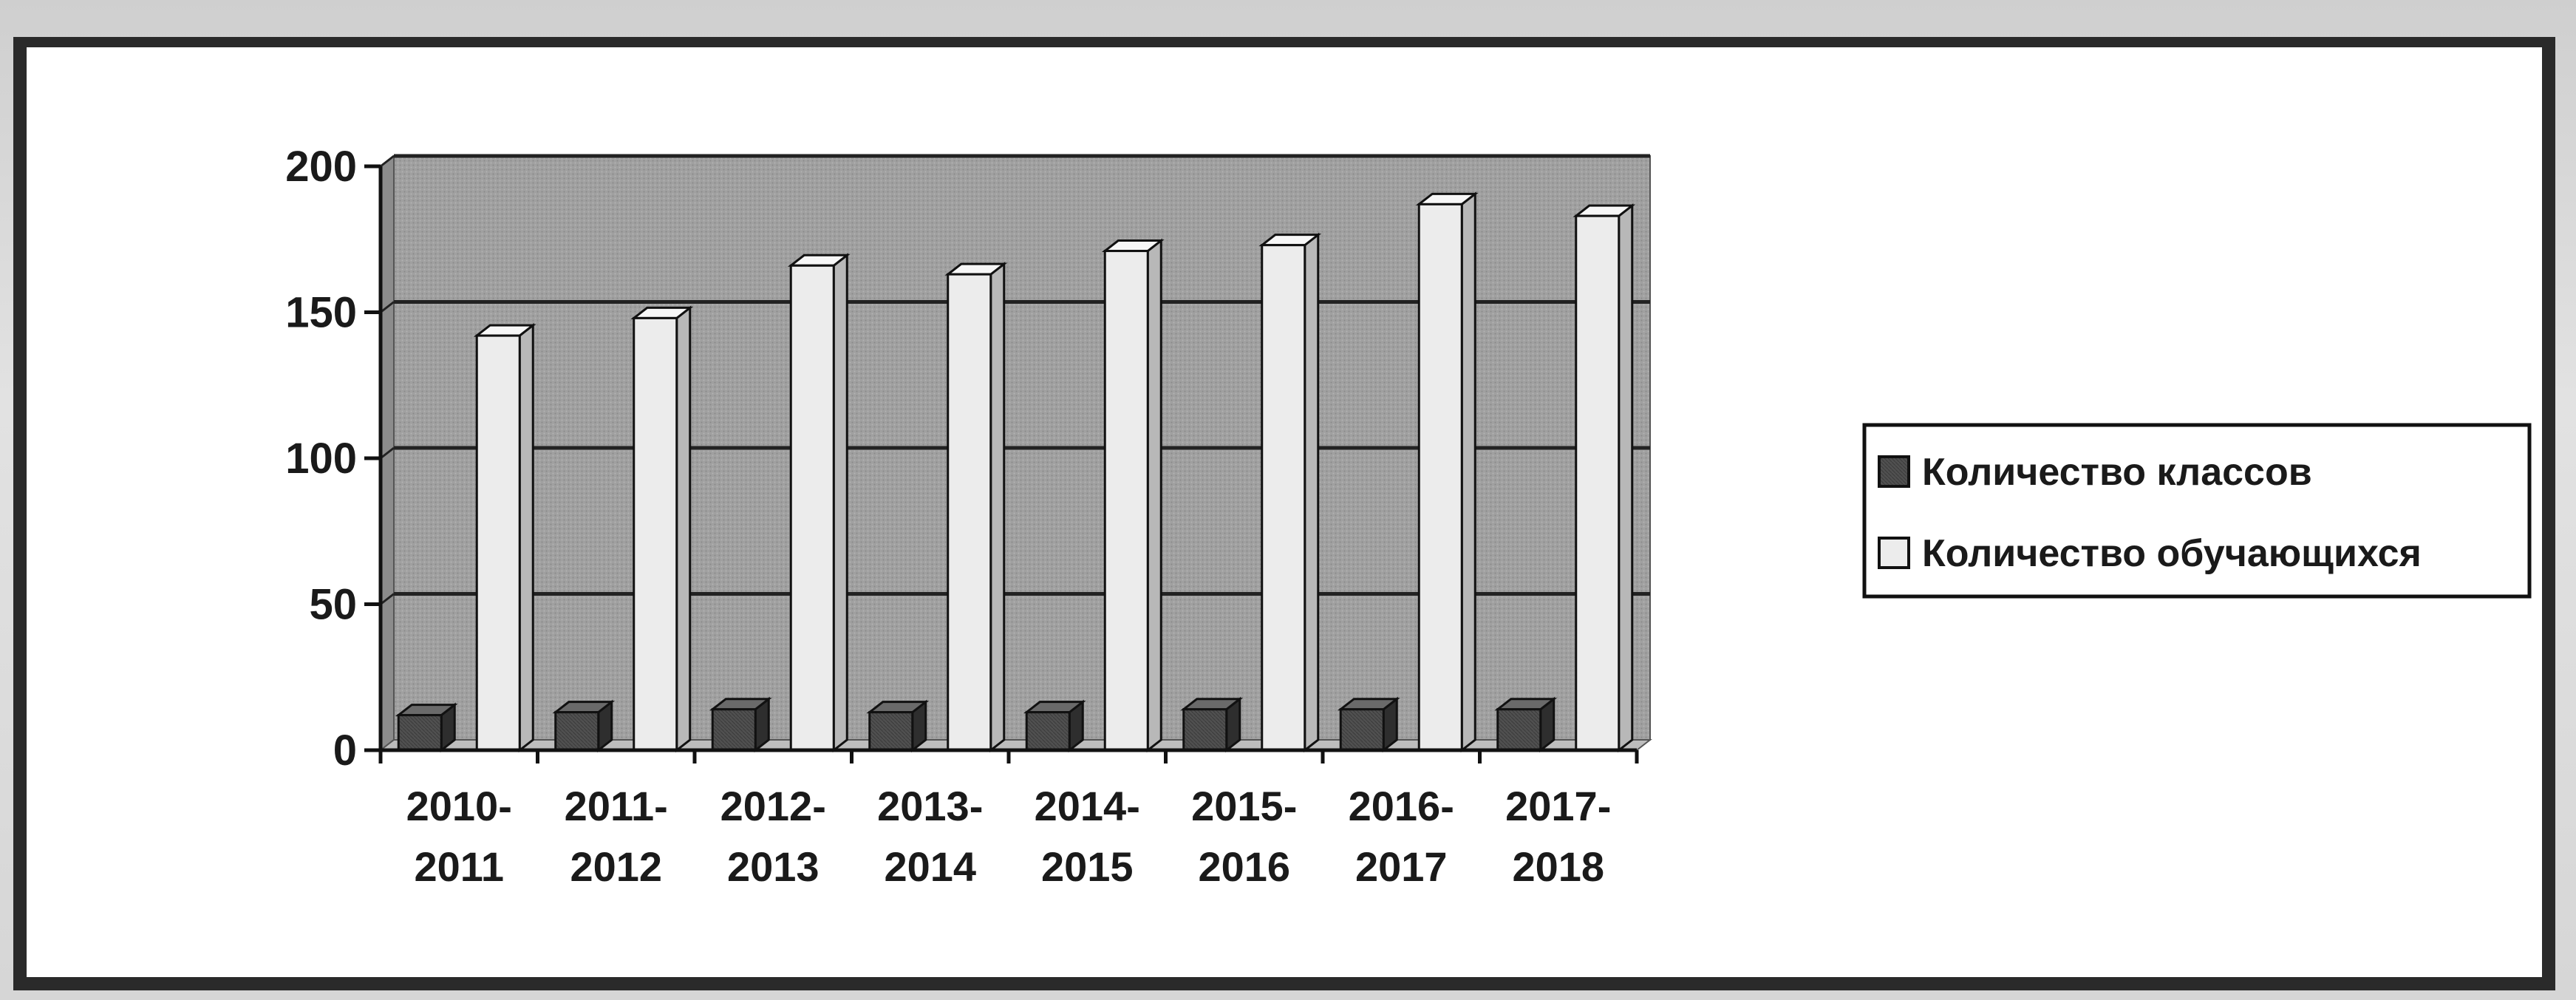  I want to click on x-tick-label-line: 2017, so click(1401, 866).